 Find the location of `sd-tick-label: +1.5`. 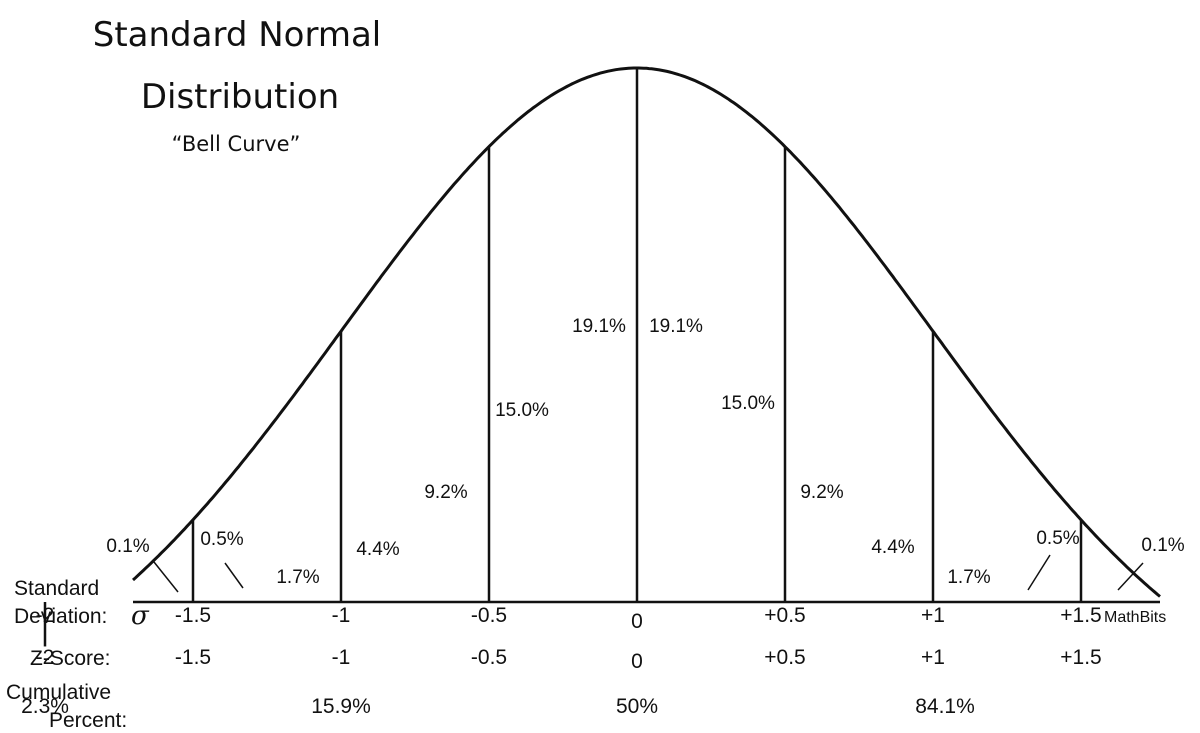

sd-tick-label: +1.5 is located at coordinates (1080, 615).